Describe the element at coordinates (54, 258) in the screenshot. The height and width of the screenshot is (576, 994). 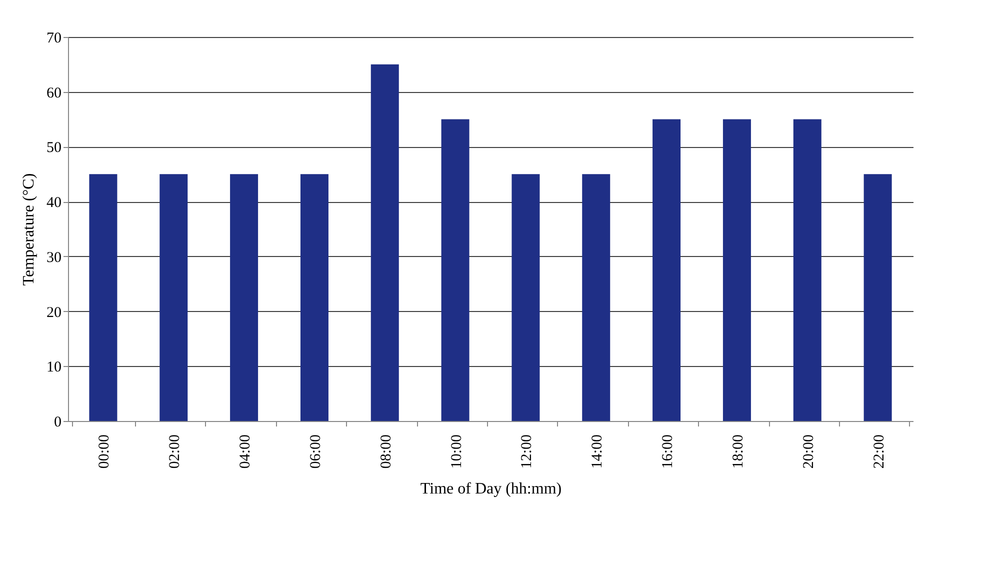
I see `y-tick-label: 30` at that location.